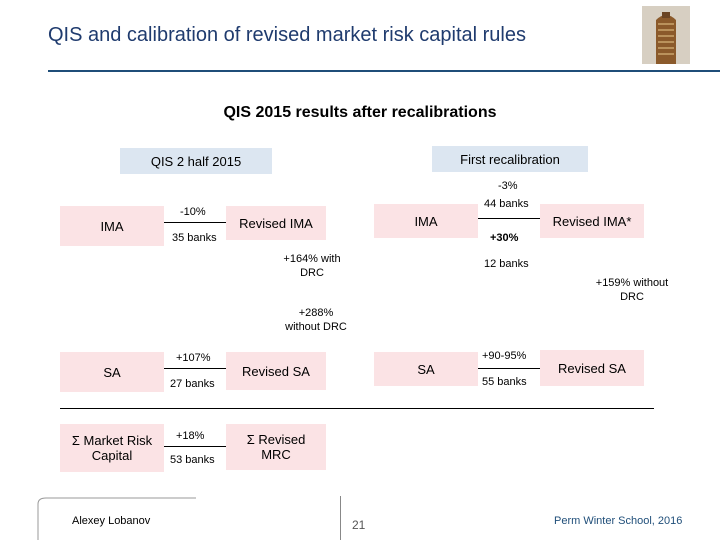 The width and height of the screenshot is (720, 540). I want to click on sa-box: SA, so click(112, 372).